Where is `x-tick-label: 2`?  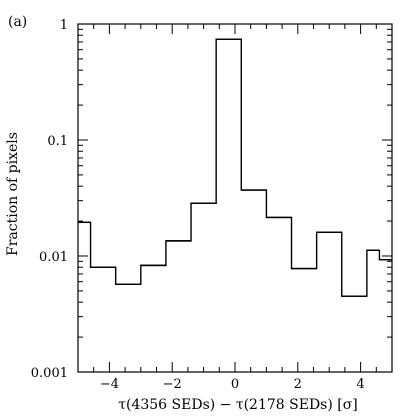
x-tick-label: 2 is located at coordinates (298, 384).